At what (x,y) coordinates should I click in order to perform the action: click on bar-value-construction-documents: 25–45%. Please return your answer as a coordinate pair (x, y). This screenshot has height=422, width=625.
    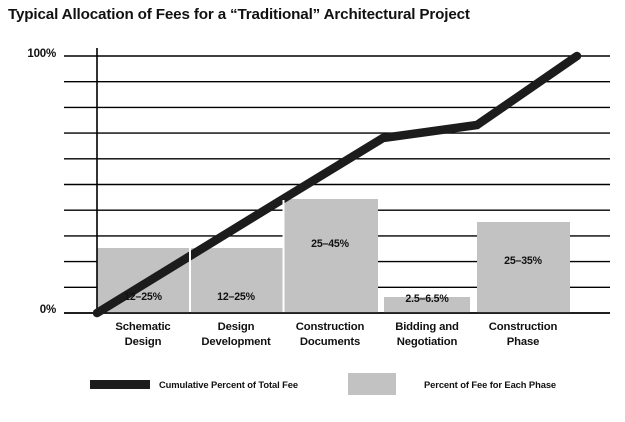
    Looking at the image, I should click on (330, 244).